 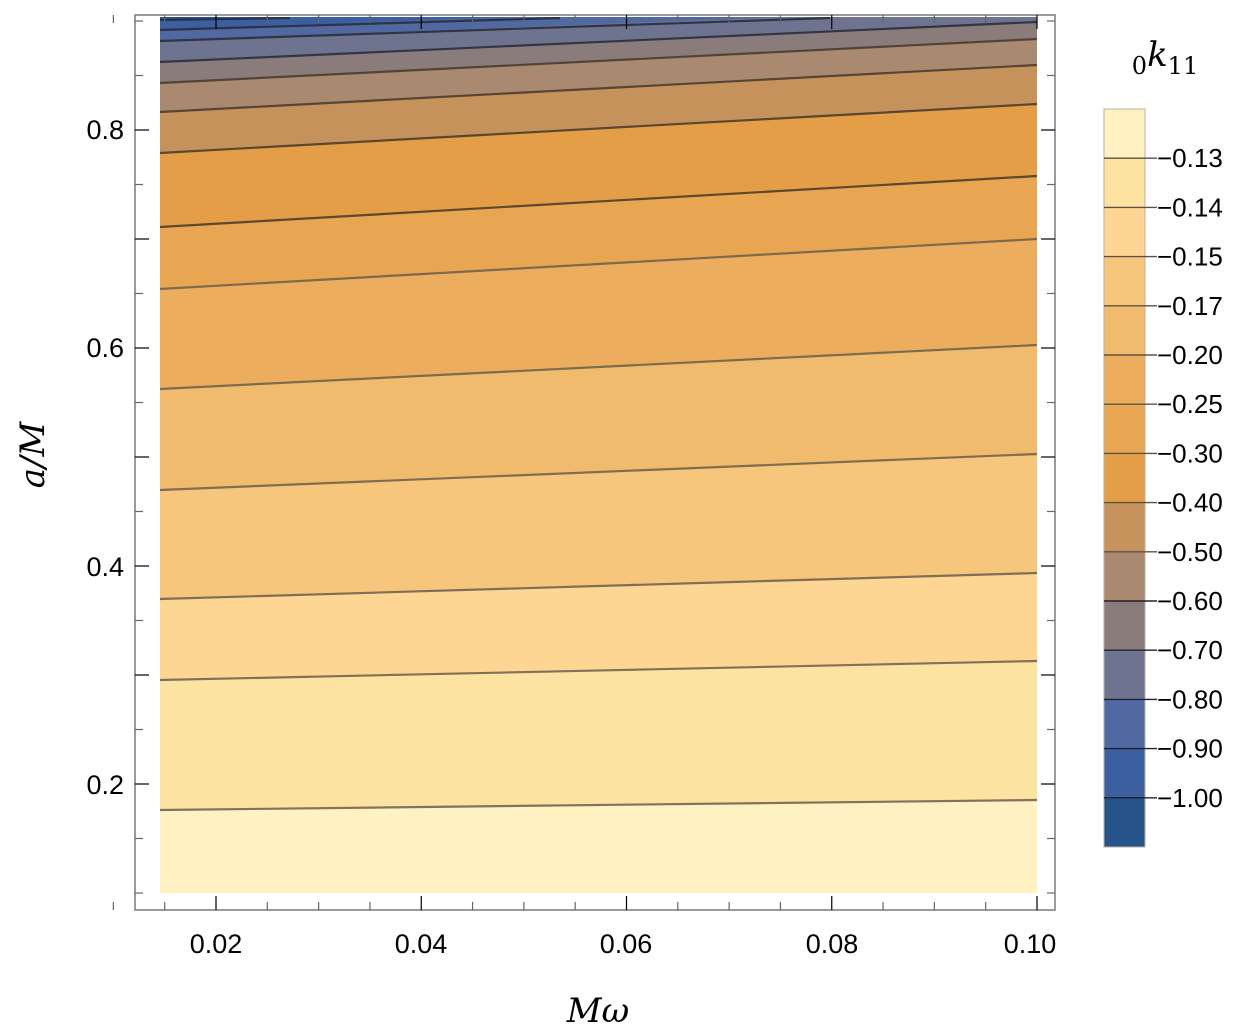 What do you see at coordinates (1190, 650) in the screenshot?
I see `legend-level-label: −0.70` at bounding box center [1190, 650].